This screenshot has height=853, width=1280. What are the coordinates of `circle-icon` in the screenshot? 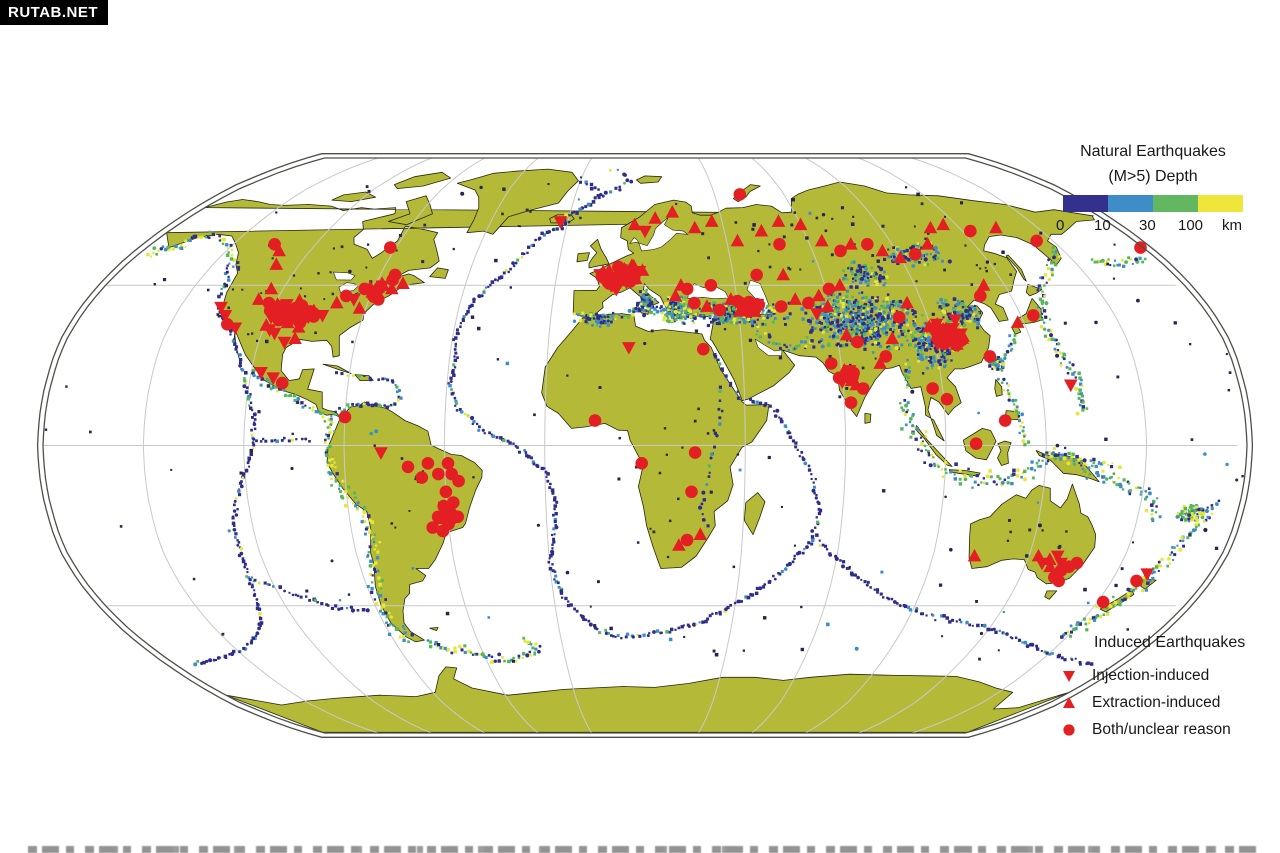 It's located at (1069, 730).